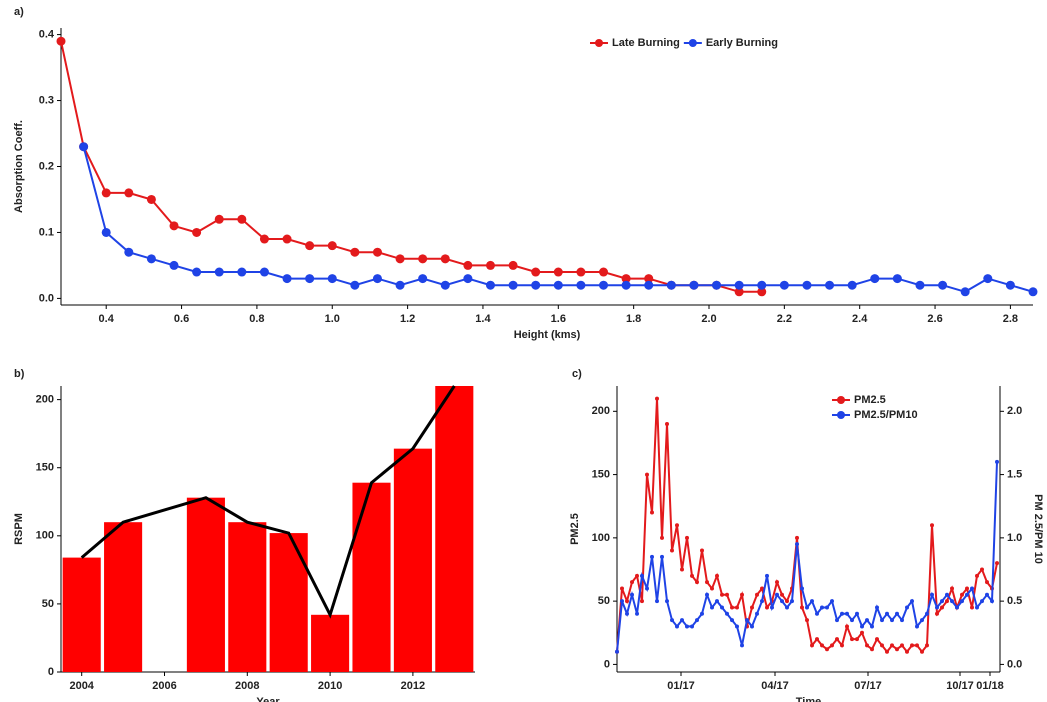  What do you see at coordinates (51, 672) in the screenshot?
I see `y-tick-label: 0` at bounding box center [51, 672].